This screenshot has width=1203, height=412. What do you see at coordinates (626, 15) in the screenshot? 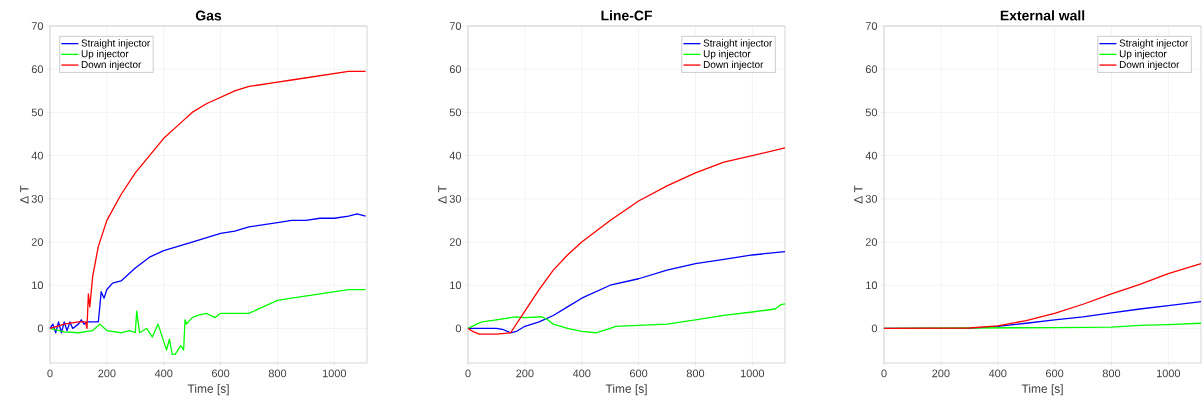
I see `chart-title: Line-CF` at bounding box center [626, 15].